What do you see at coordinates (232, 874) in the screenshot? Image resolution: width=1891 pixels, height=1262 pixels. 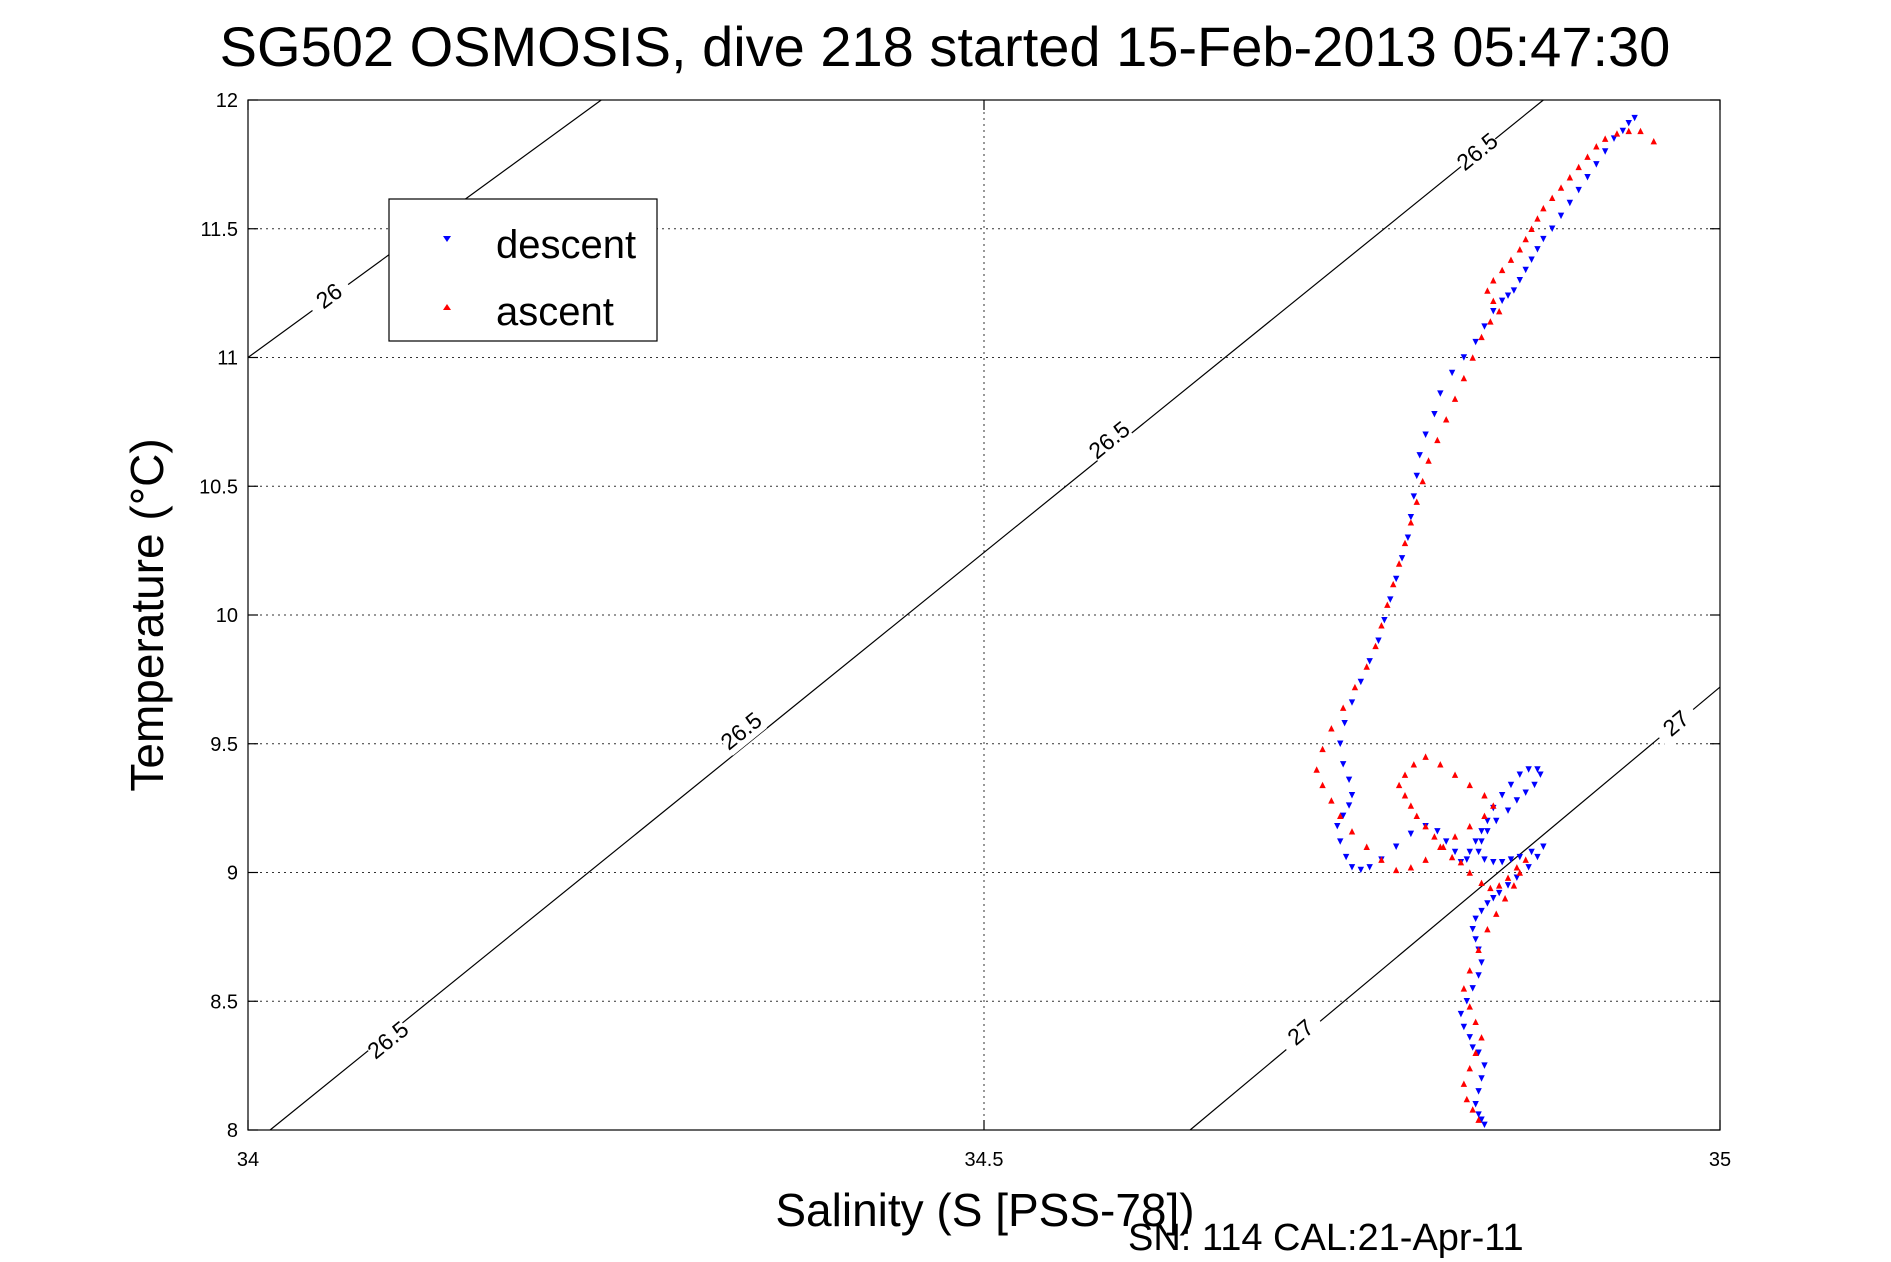 I see `y-tick-label: 9` at bounding box center [232, 874].